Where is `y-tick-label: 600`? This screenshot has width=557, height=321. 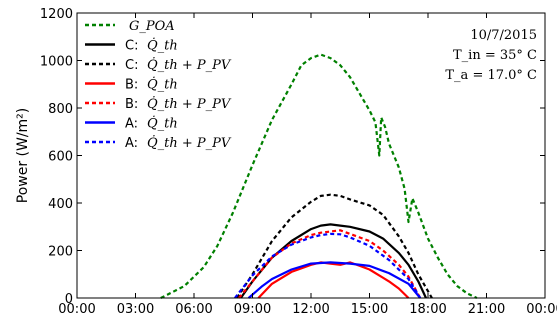
y-tick-label: 600 is located at coordinates (60, 157).